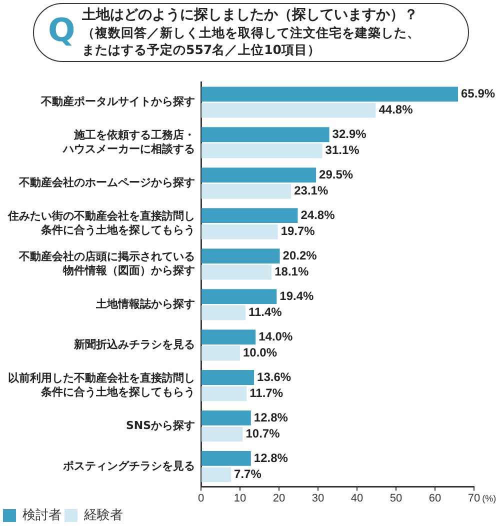 This screenshot has height=526, width=500. Describe the element at coordinates (106, 264) in the screenshot. I see `y-tick-label: 不動産会社の店頭に掲示されている物件情報（図面）から探す` at that location.